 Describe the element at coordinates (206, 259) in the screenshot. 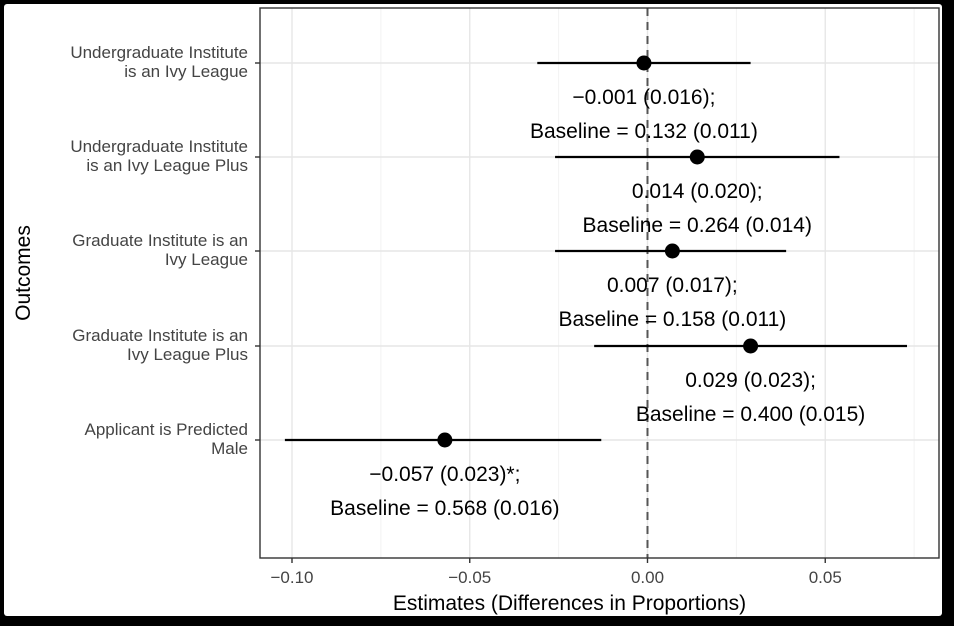

I see `outcome-label: Ivy League` at that location.